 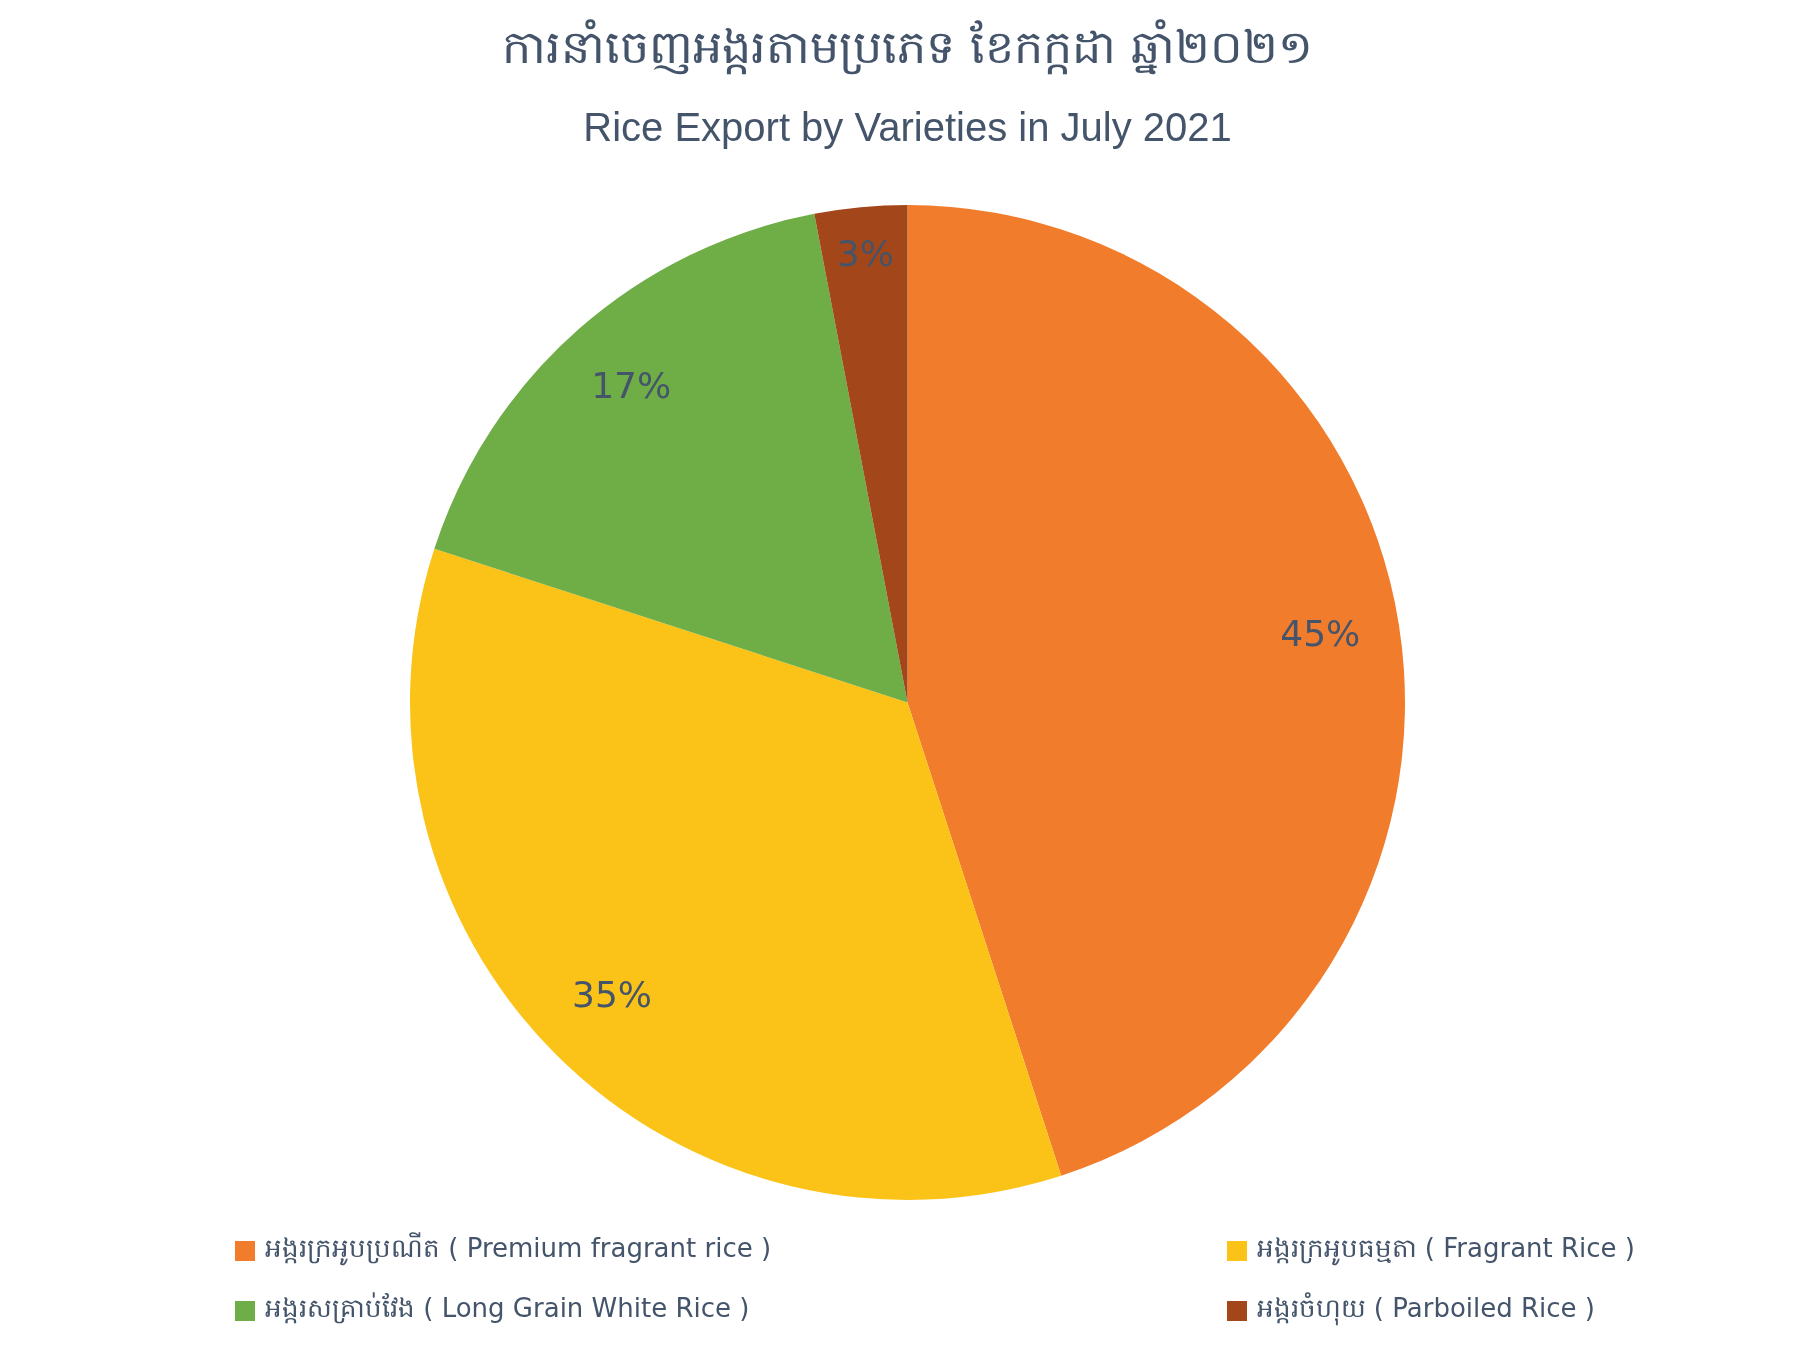 I want to click on data-label: 3%, so click(x=865, y=254).